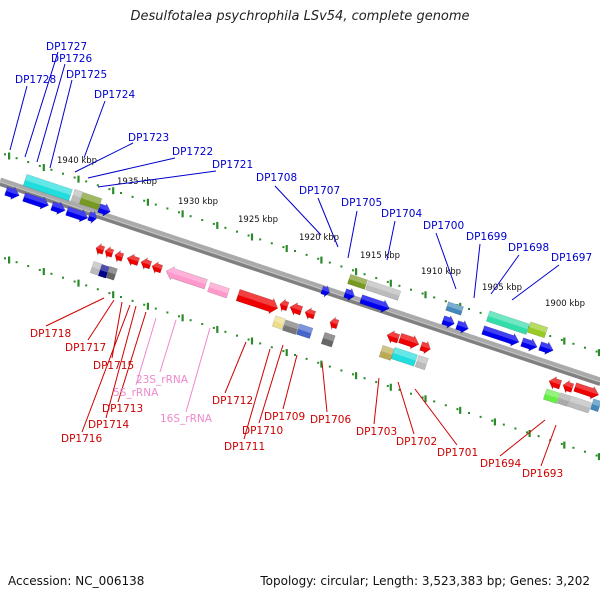 Image resolution: width=600 pixels, height=600 pixels. What do you see at coordinates (376, 432) in the screenshot?
I see `gene-label: DP1703` at bounding box center [376, 432].